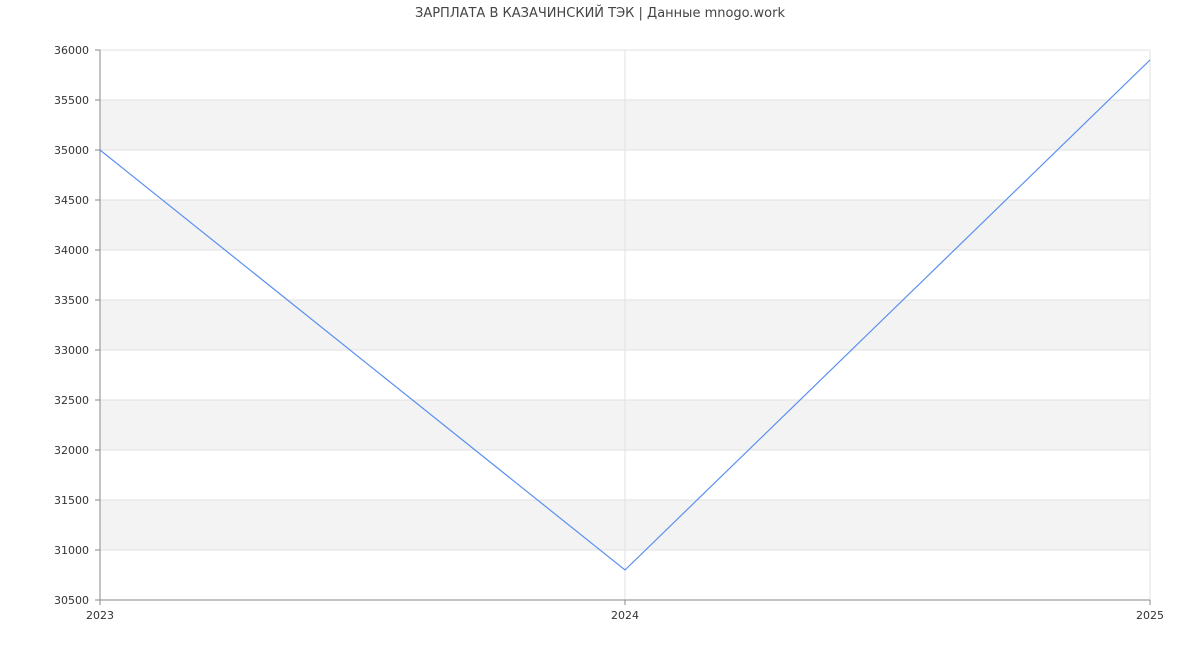 This screenshot has height=650, width=1200. What do you see at coordinates (1150, 615) in the screenshot?
I see `x-tick-label: 2025` at bounding box center [1150, 615].